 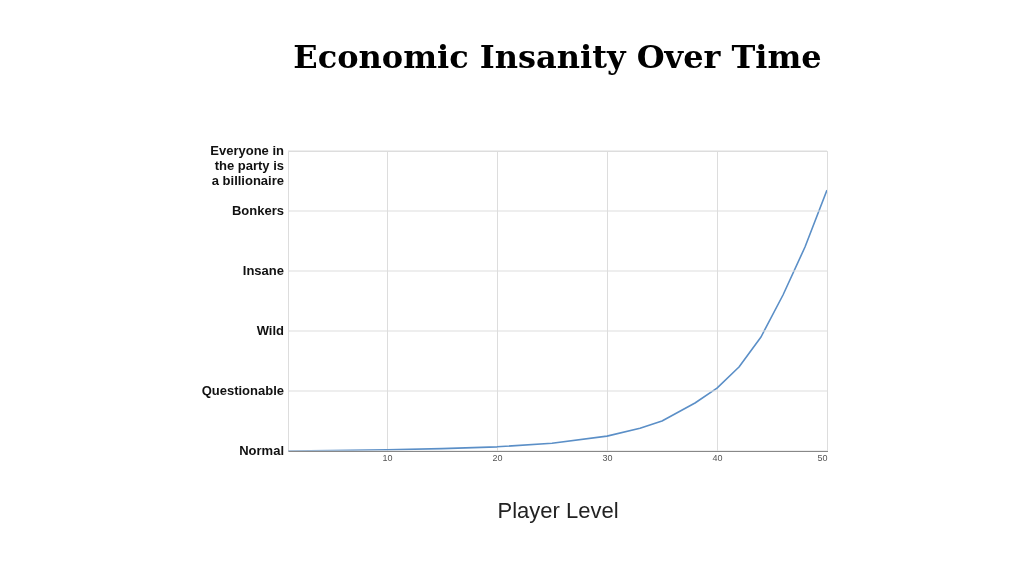 What do you see at coordinates (263, 270) in the screenshot?
I see `text: Insane` at bounding box center [263, 270].